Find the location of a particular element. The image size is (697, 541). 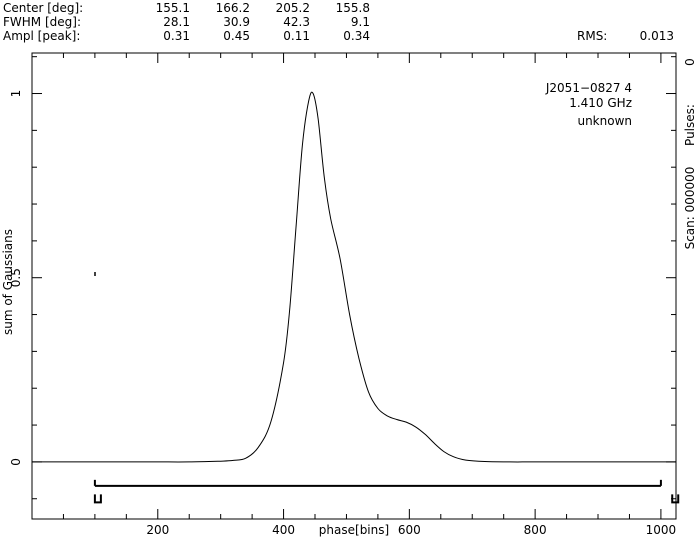

fwhm-row-label: FWHM [deg]: is located at coordinates (42, 22).